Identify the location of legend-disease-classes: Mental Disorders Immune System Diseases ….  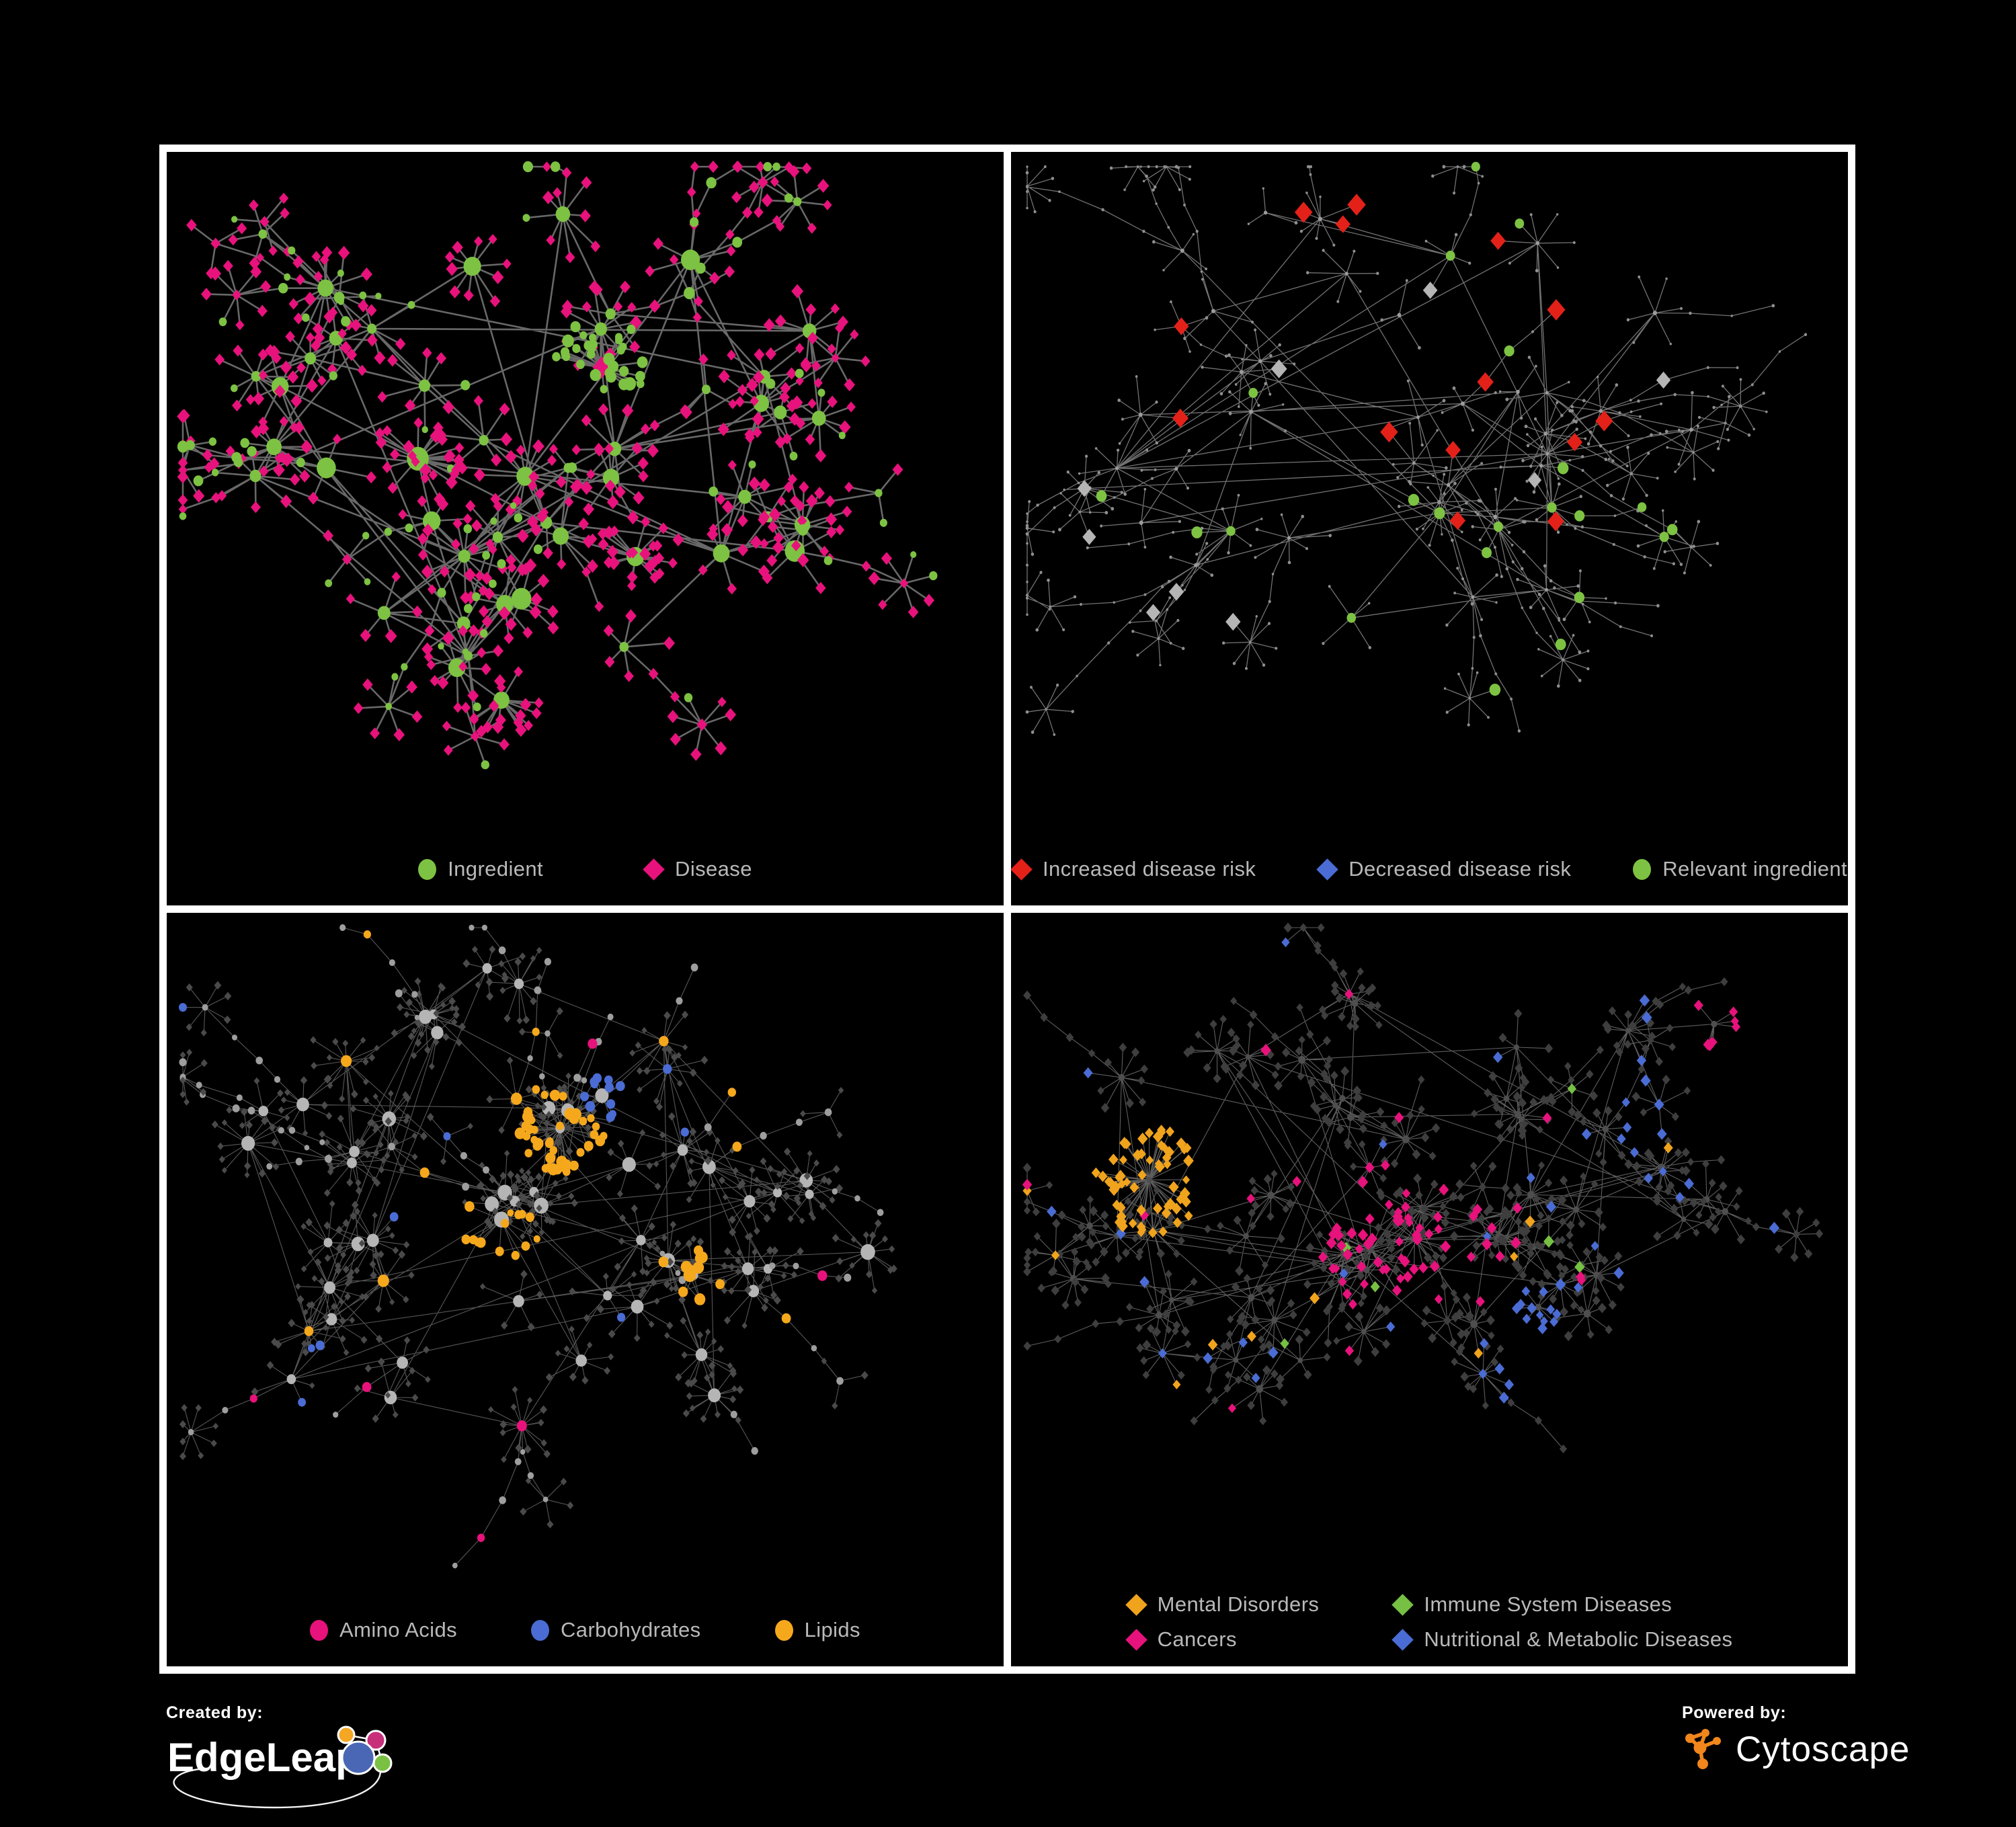
(1429, 1622).